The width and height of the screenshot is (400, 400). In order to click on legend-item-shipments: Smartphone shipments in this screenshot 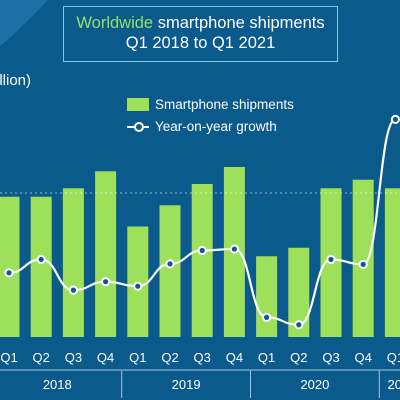, I will do `click(210, 104)`.